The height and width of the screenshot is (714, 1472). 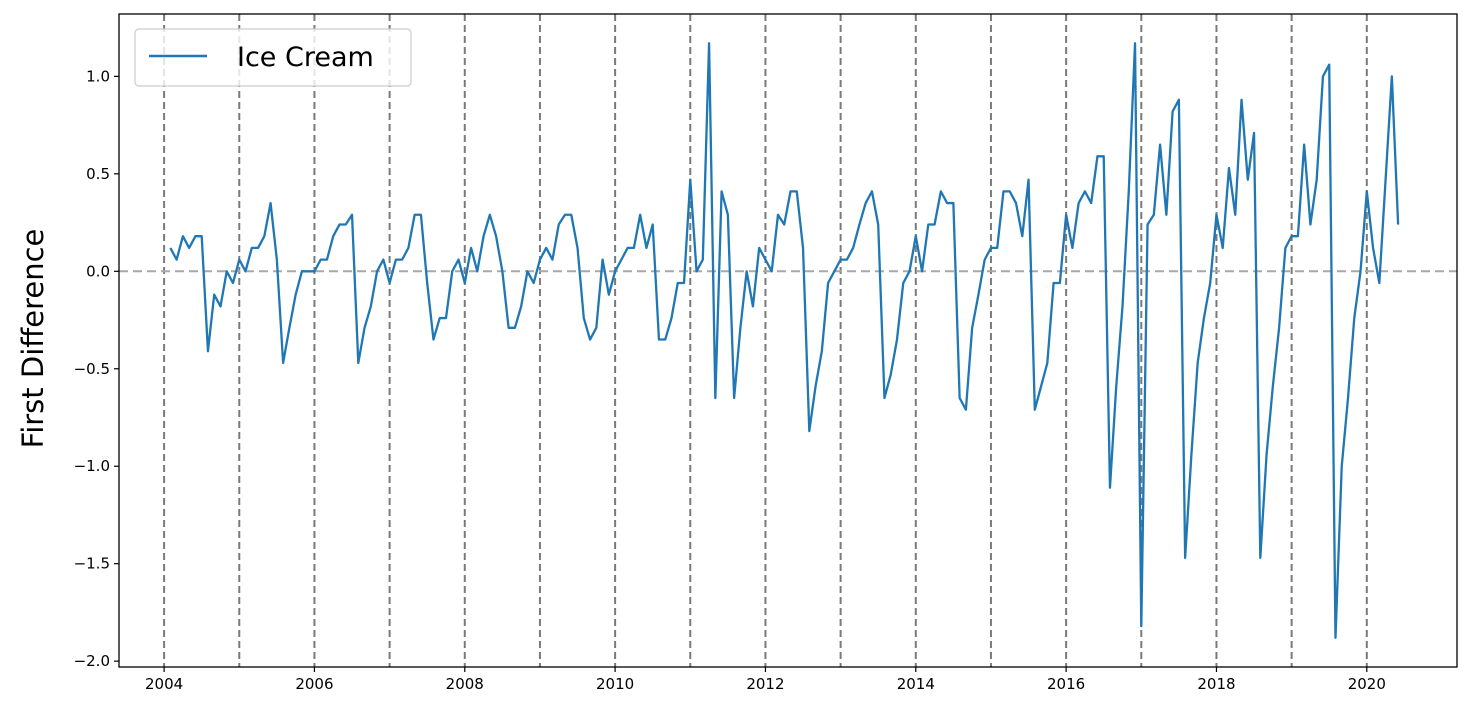 What do you see at coordinates (615, 684) in the screenshot?
I see `x-tick-label-2010: 2010` at bounding box center [615, 684].